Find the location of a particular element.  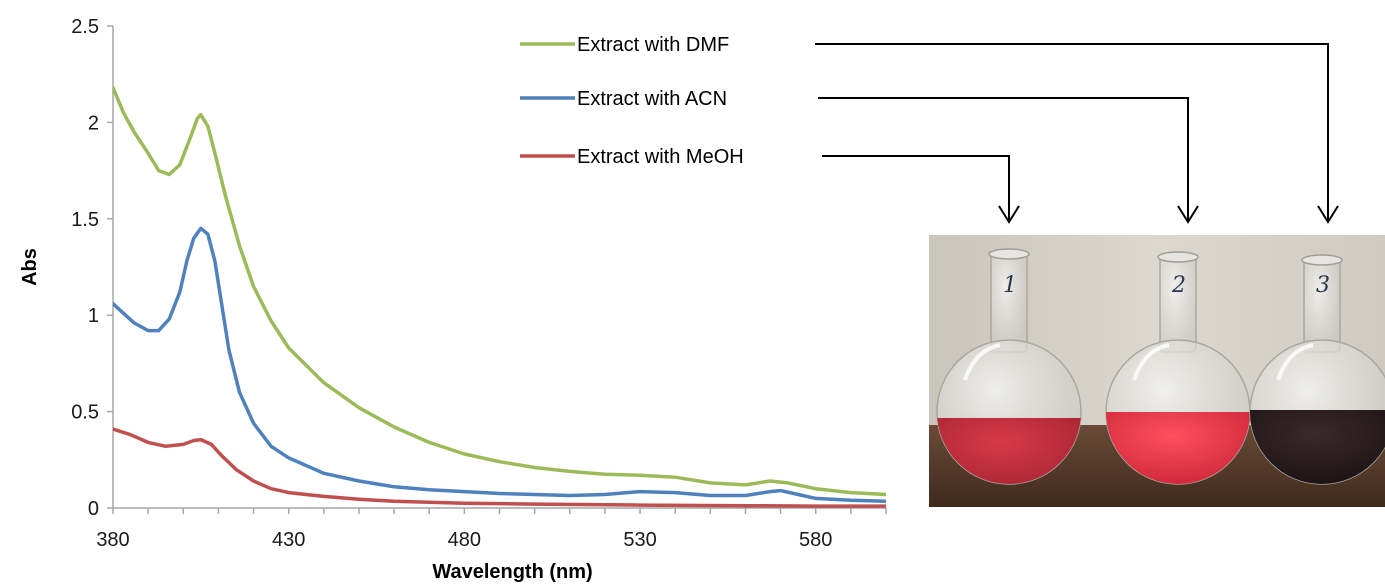

connector-dmf is located at coordinates (1072, 132).